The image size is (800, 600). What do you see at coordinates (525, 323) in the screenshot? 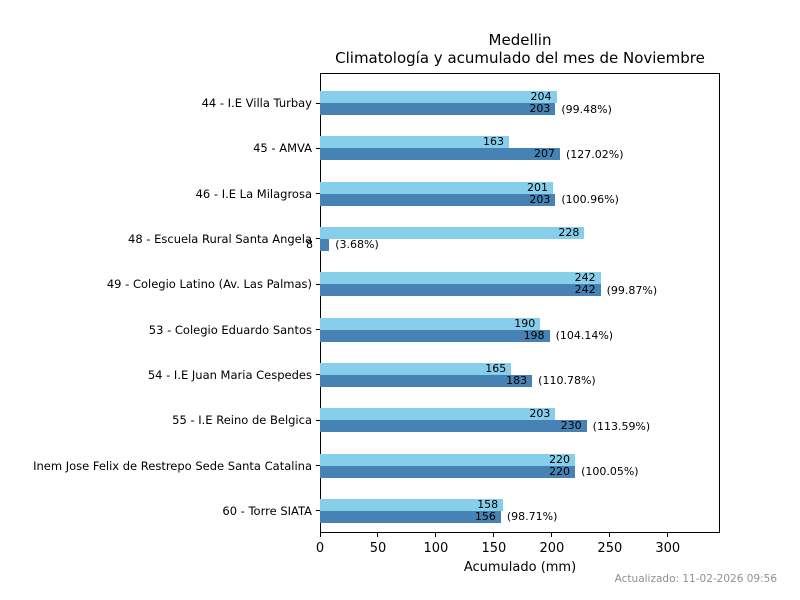
I see `value-label-climatologia: 190` at bounding box center [525, 323].